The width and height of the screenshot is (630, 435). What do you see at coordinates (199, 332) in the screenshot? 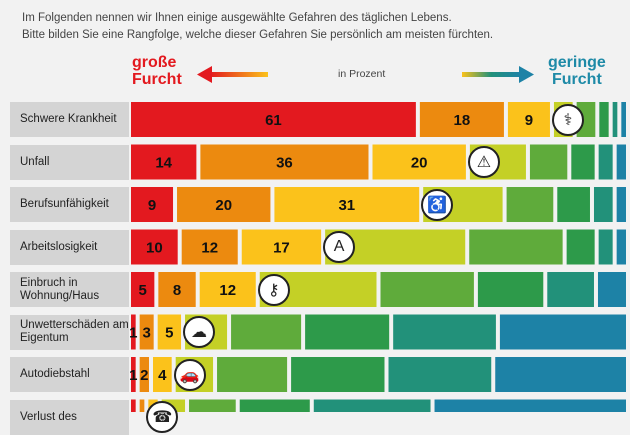
I see `storm-house-icon: ☁` at bounding box center [199, 332].